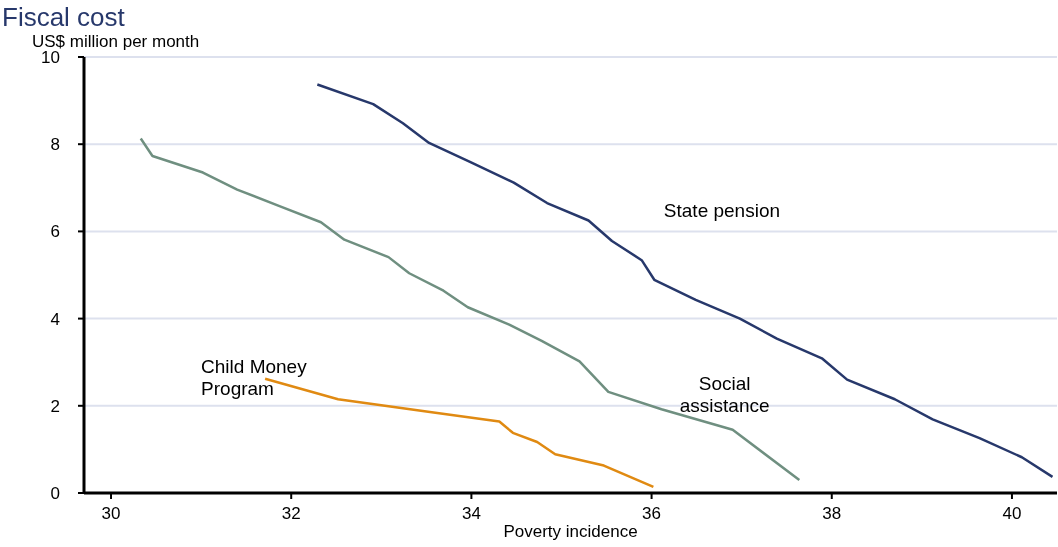 The image size is (1058, 547). Describe the element at coordinates (55, 494) in the screenshot. I see `y-tick-label: 0` at that location.